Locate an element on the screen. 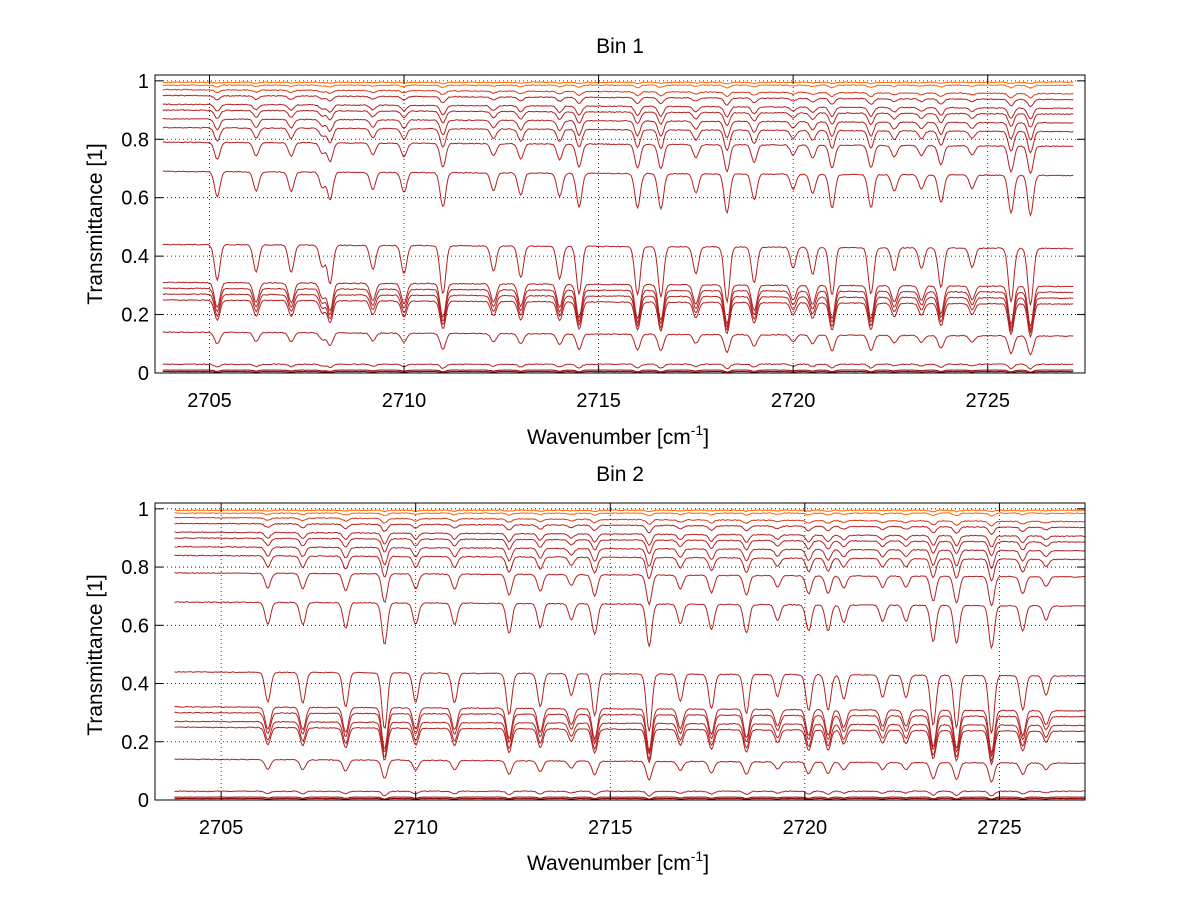 The height and width of the screenshot is (901, 1200). chart-title: Bin 1 is located at coordinates (620, 46).